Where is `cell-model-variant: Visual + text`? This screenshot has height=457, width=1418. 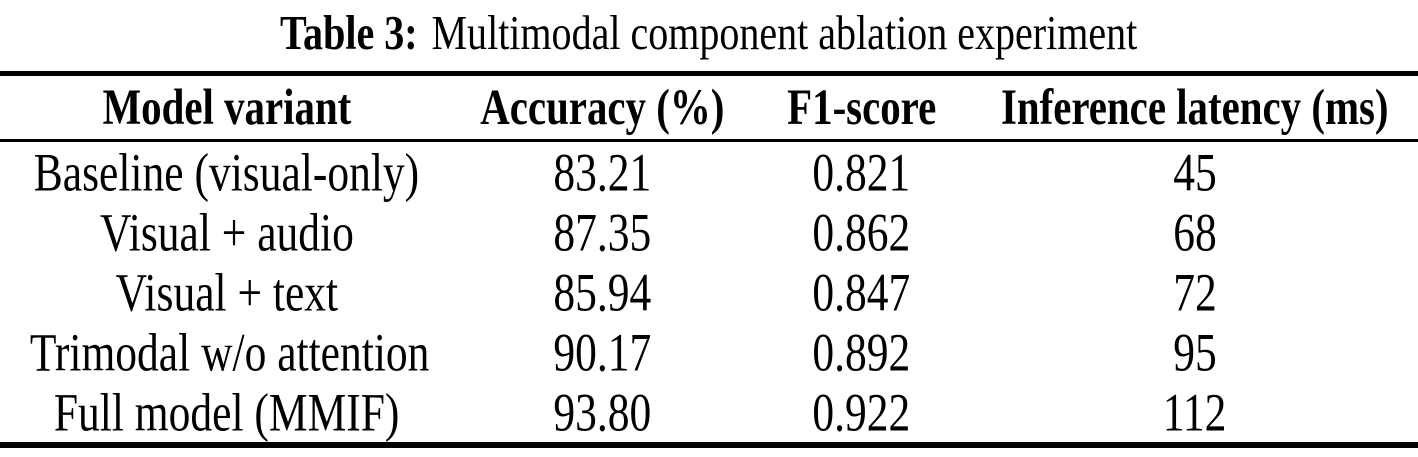 cell-model-variant: Visual + text is located at coordinates (227, 292).